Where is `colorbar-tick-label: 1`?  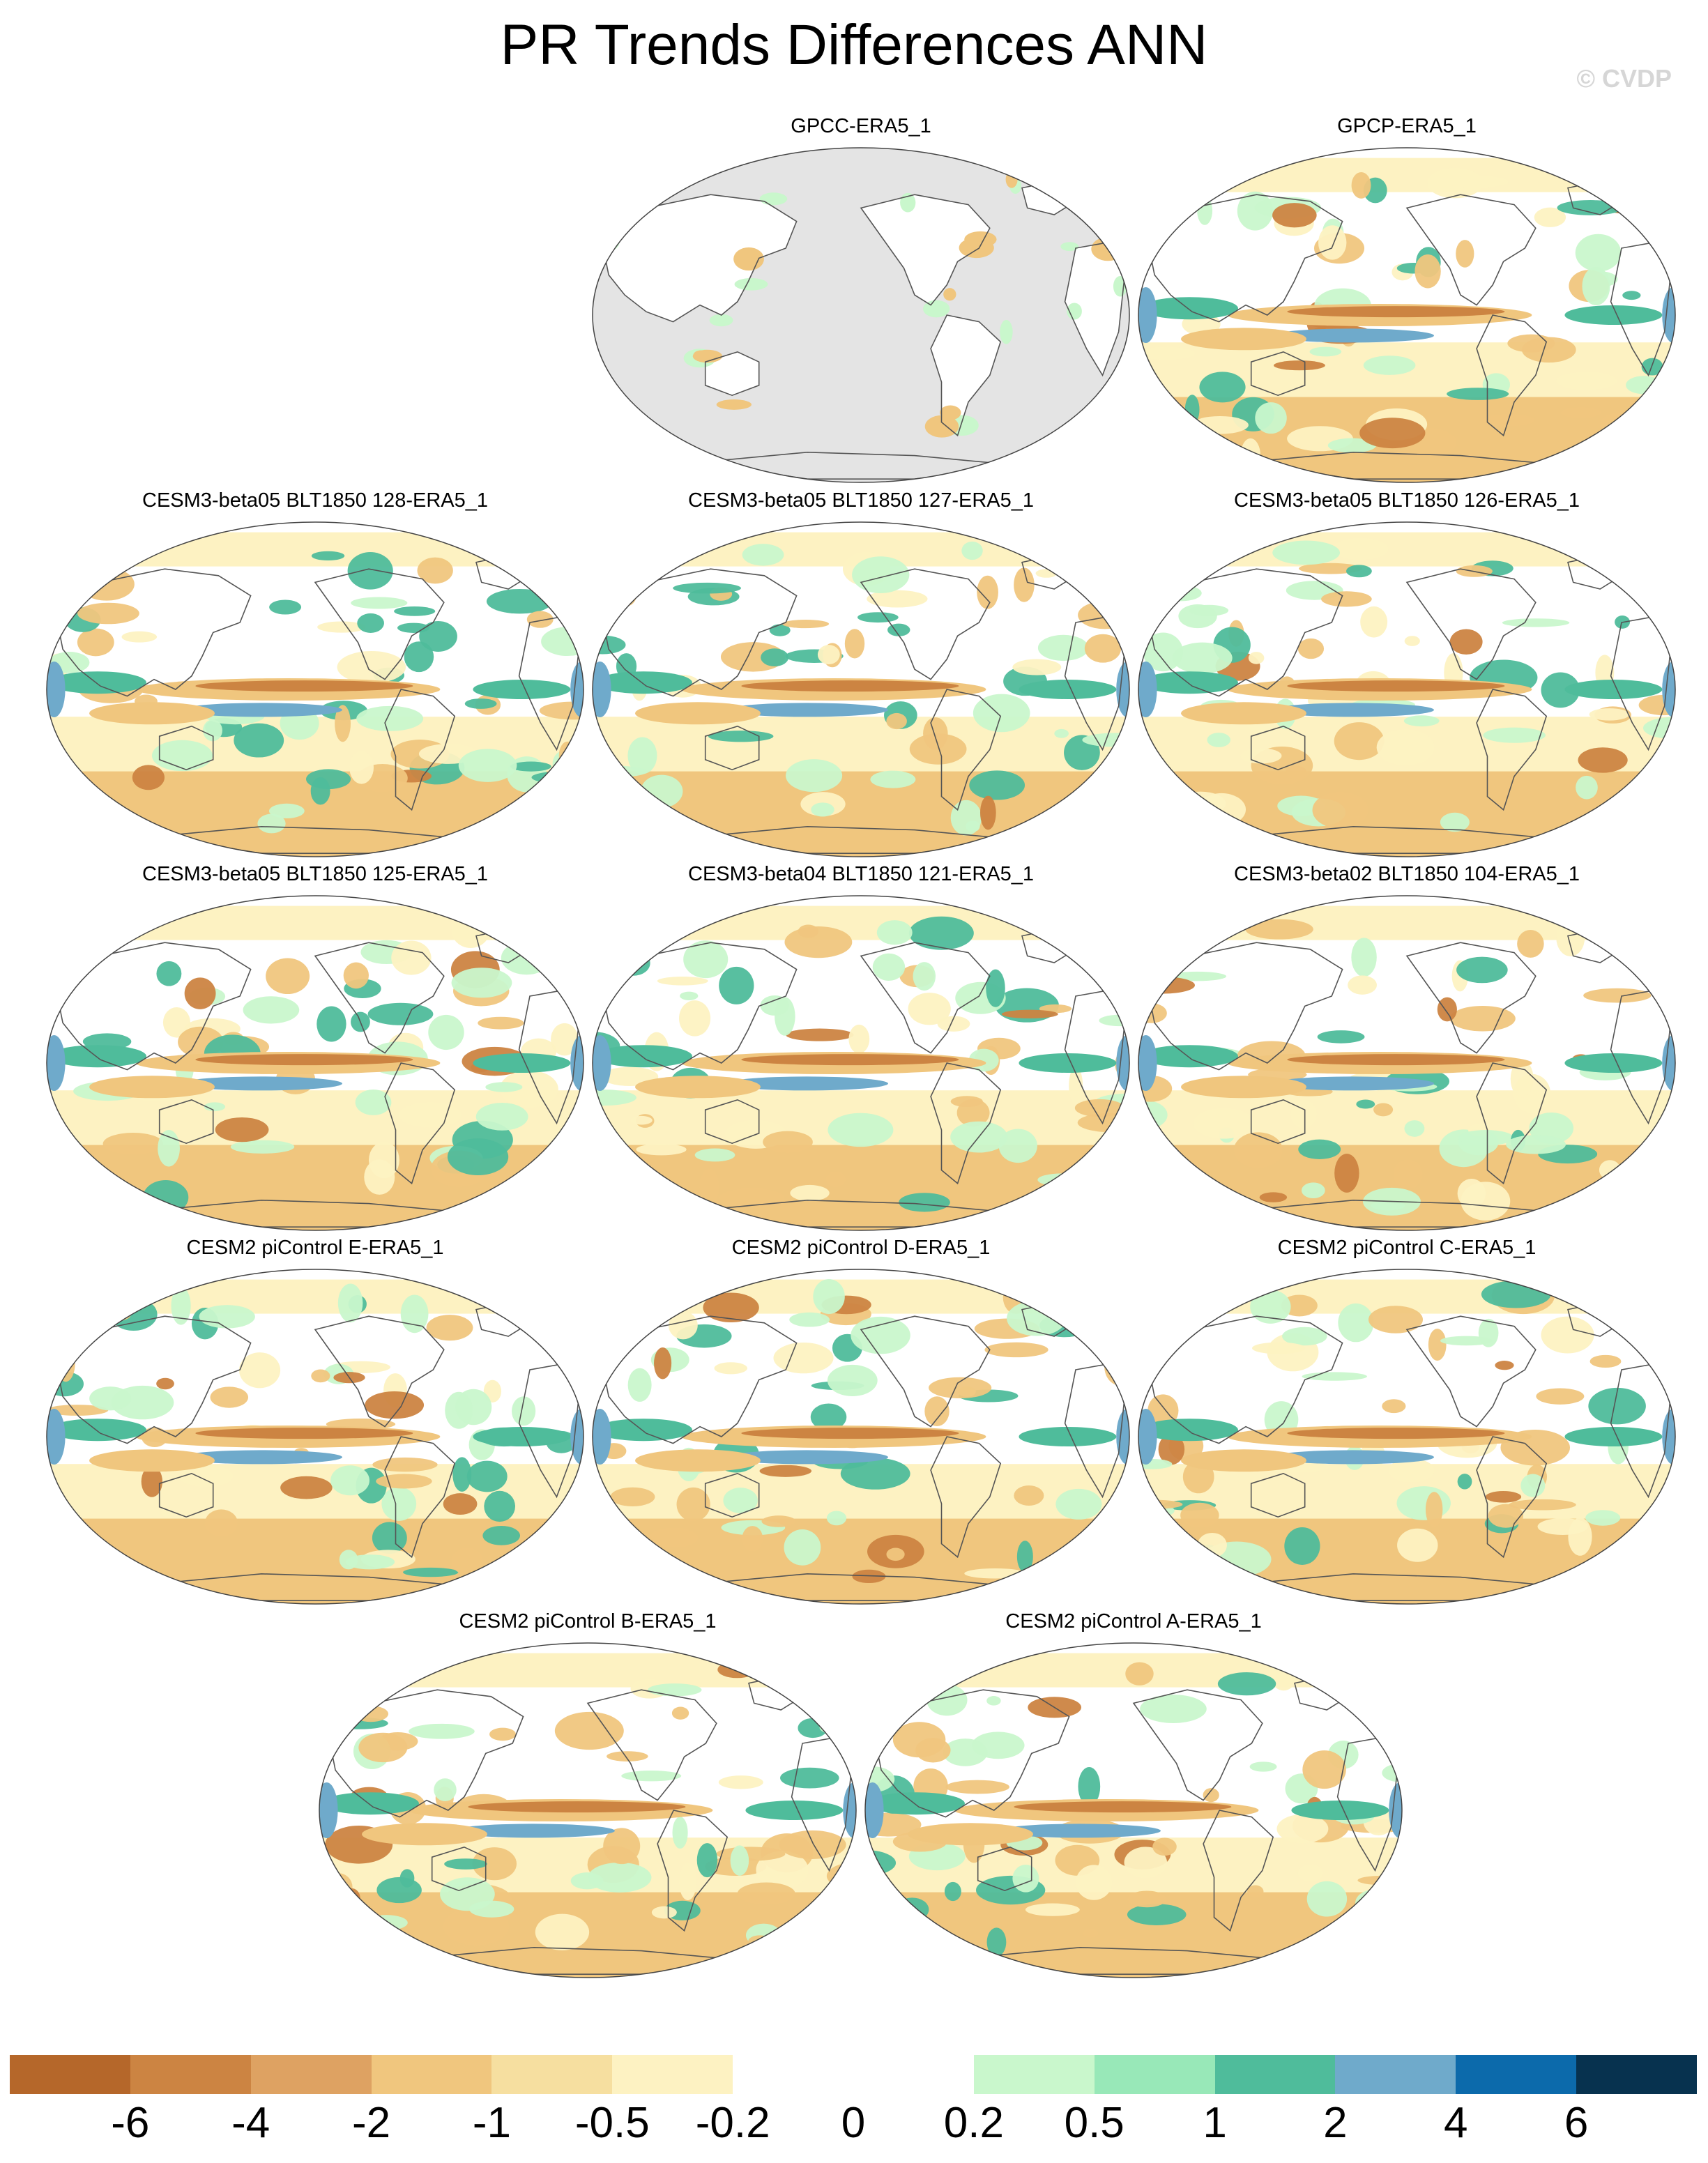
colorbar-tick-label: 1 is located at coordinates (1215, 2123).